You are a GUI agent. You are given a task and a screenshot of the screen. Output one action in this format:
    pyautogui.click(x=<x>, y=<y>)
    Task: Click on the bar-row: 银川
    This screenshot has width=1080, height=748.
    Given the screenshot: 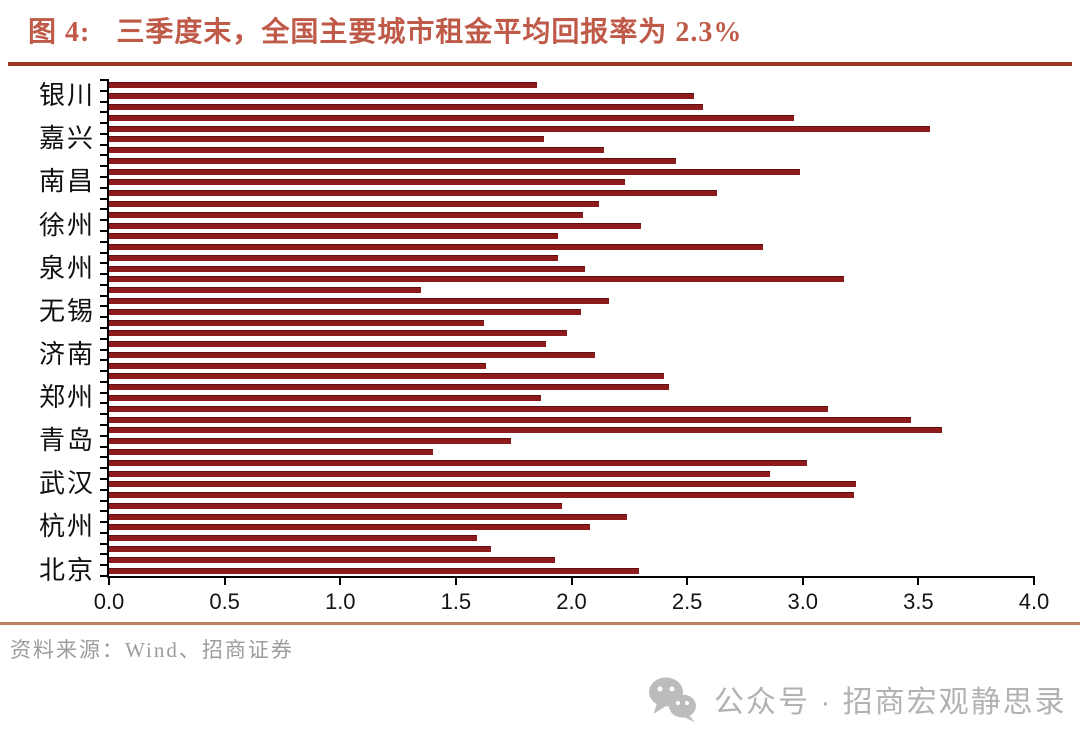 What is the action you would take?
    pyautogui.click(x=536, y=96)
    